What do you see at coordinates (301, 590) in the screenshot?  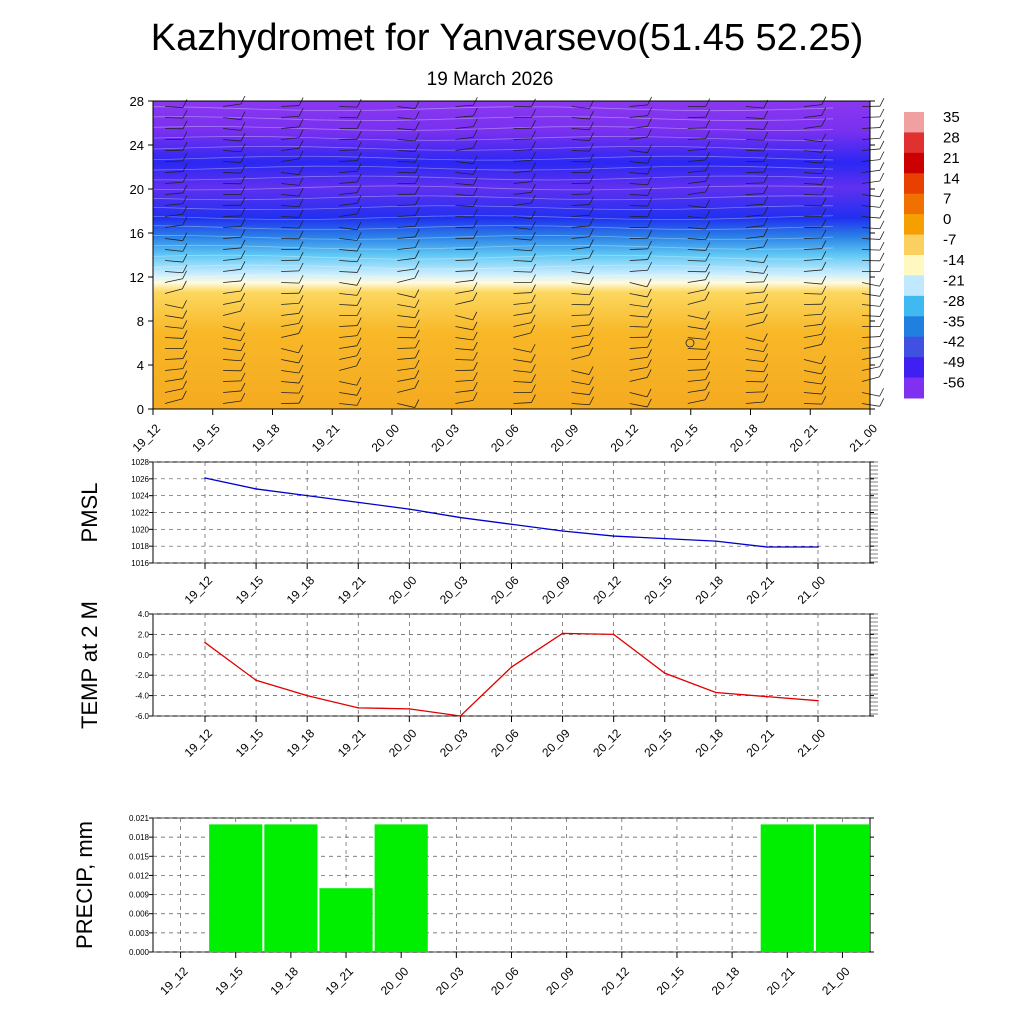 I see `x-tick-label: 19_18` at bounding box center [301, 590].